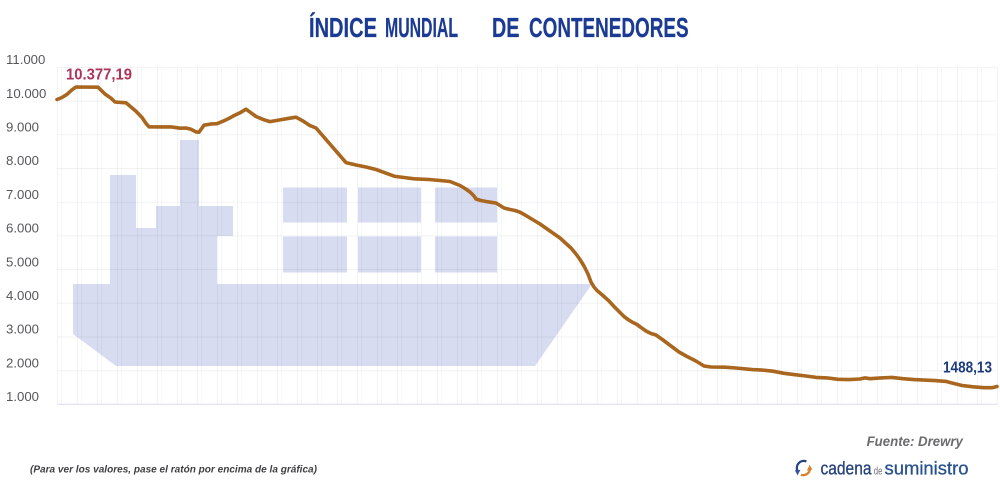 The width and height of the screenshot is (1000, 500). What do you see at coordinates (22, 362) in the screenshot?
I see `svg-text: 2.000` at bounding box center [22, 362].